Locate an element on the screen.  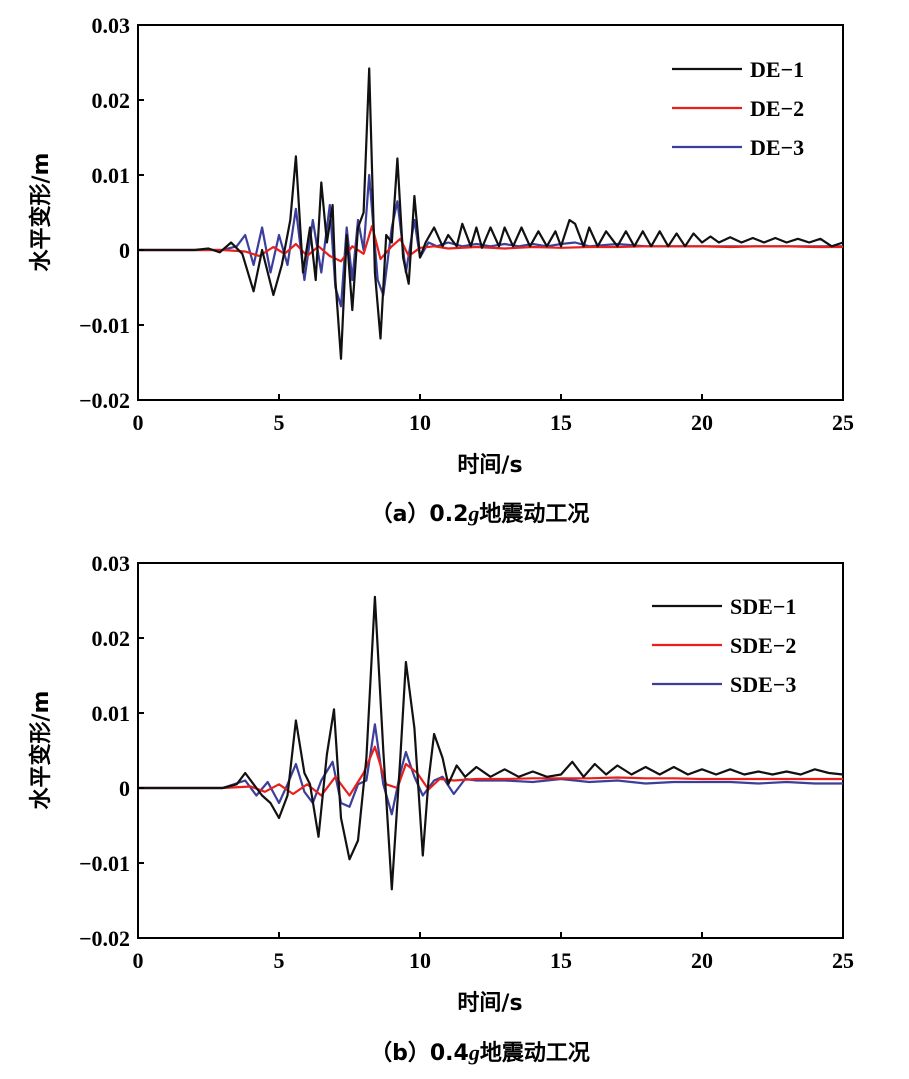
legend: DE−1 DE−2 DE−3 is located at coordinates (738, 108).